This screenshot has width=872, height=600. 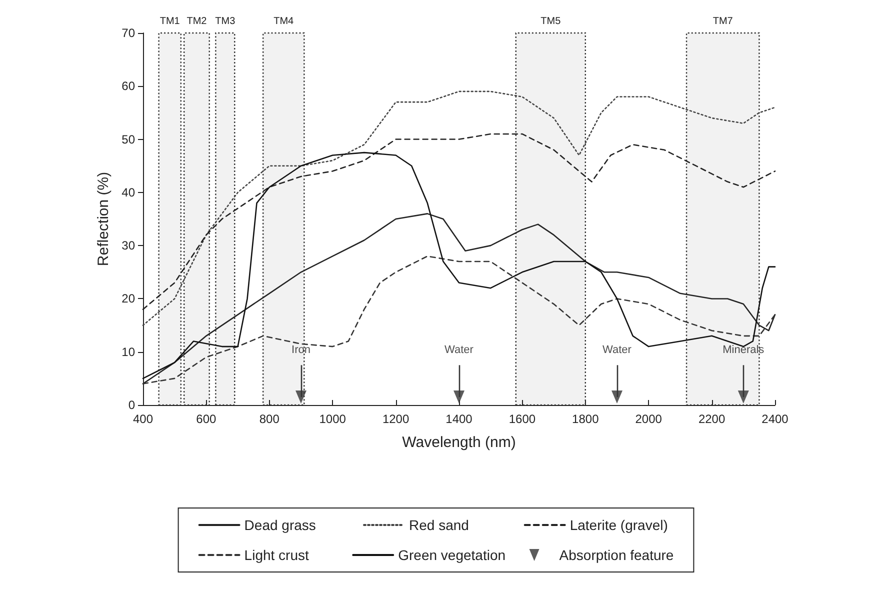 I want to click on x-axis-title: Wavelength (nm), so click(x=459, y=442).